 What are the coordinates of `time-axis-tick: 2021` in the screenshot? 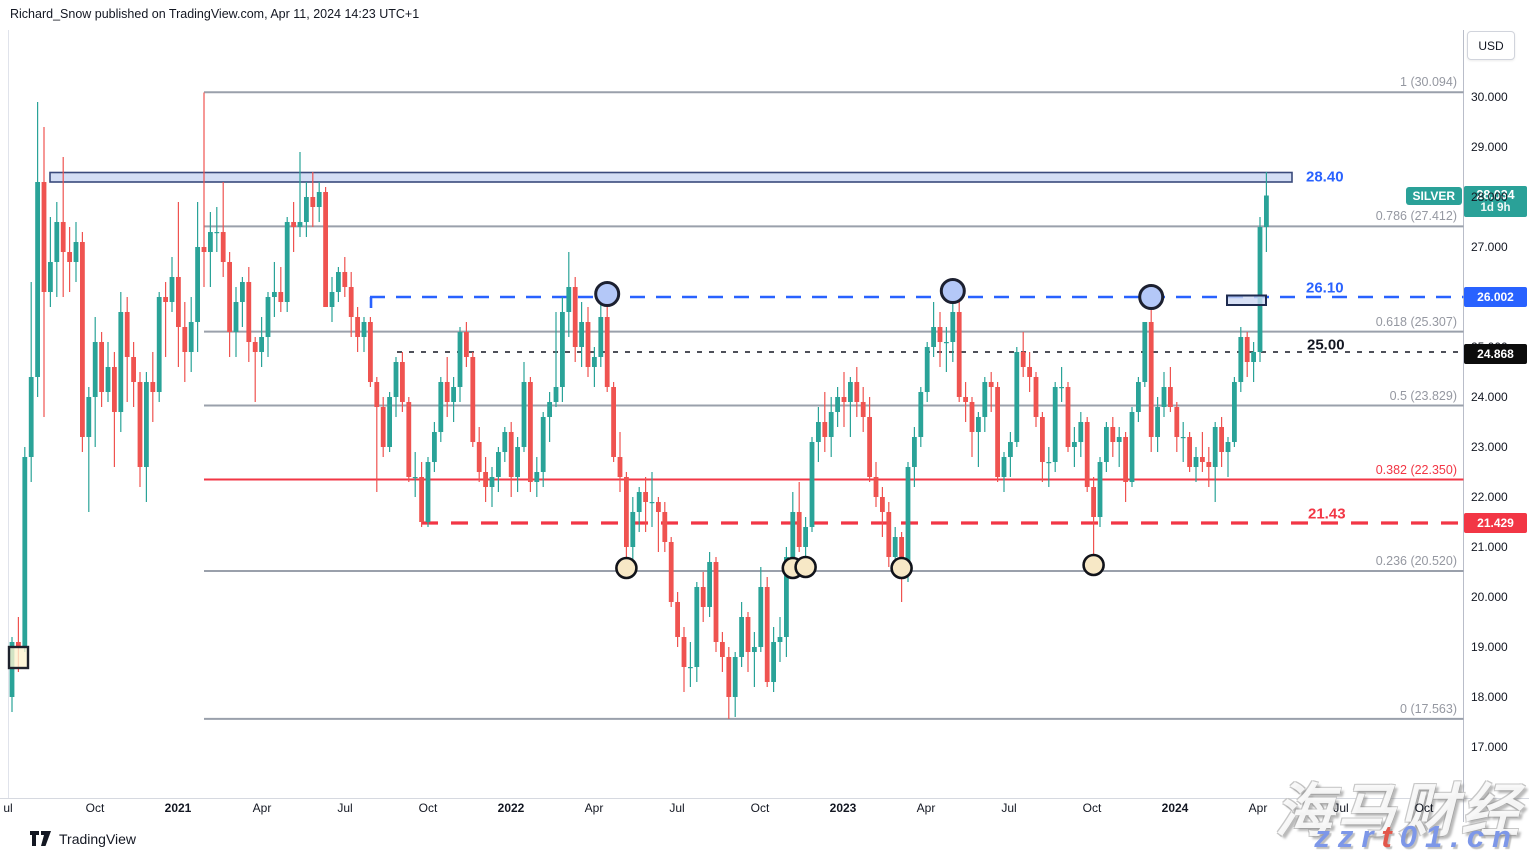 It's located at (178, 808).